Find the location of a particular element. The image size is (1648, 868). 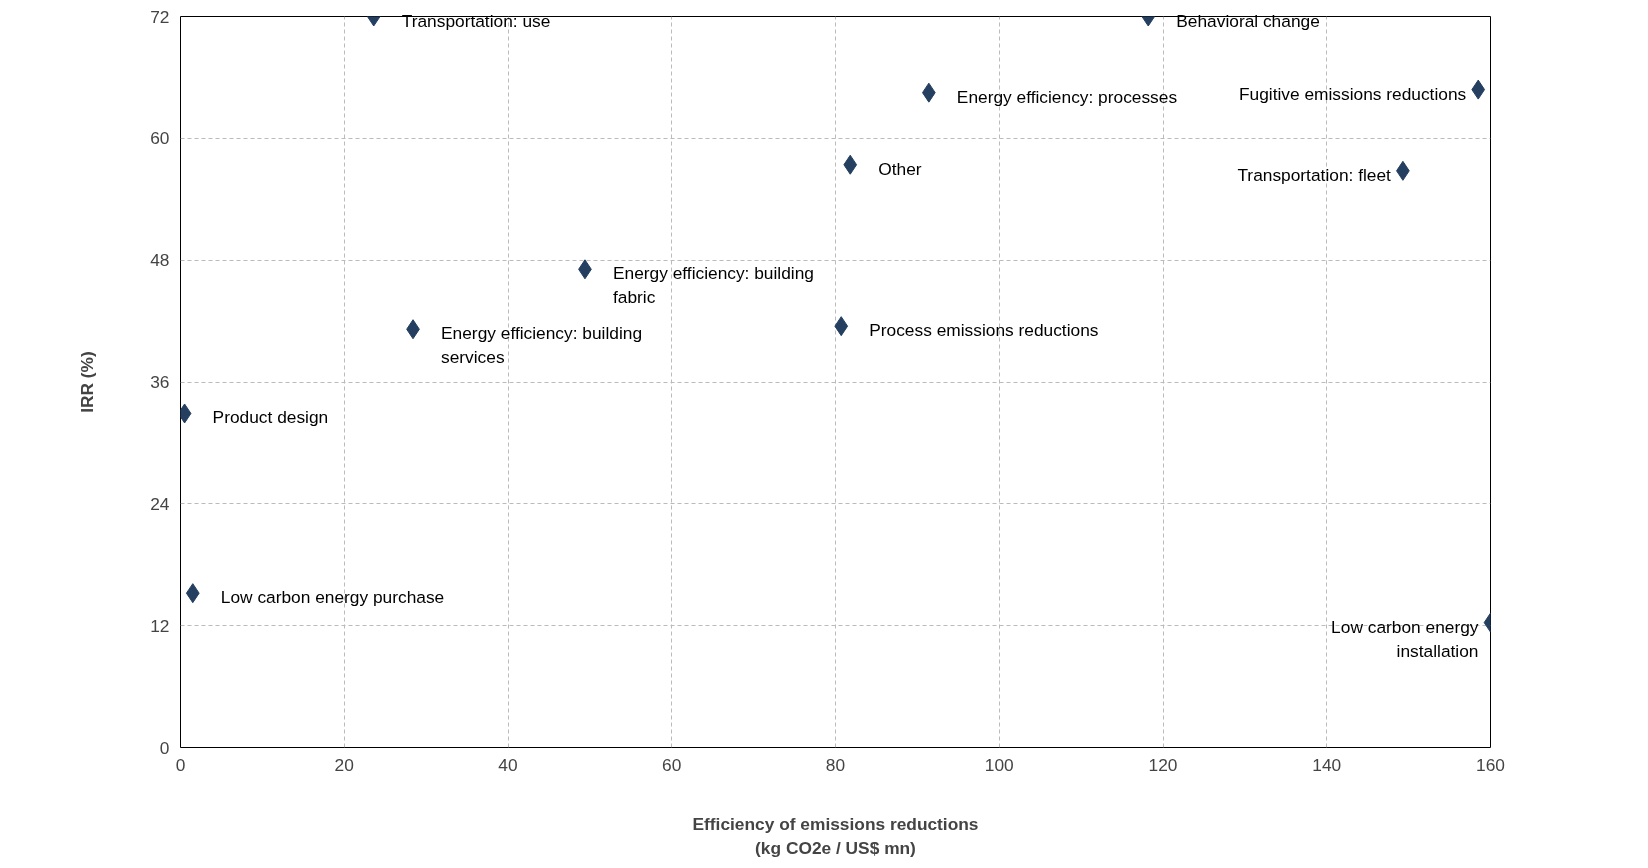

y-tick-label: 48 is located at coordinates (160, 260).